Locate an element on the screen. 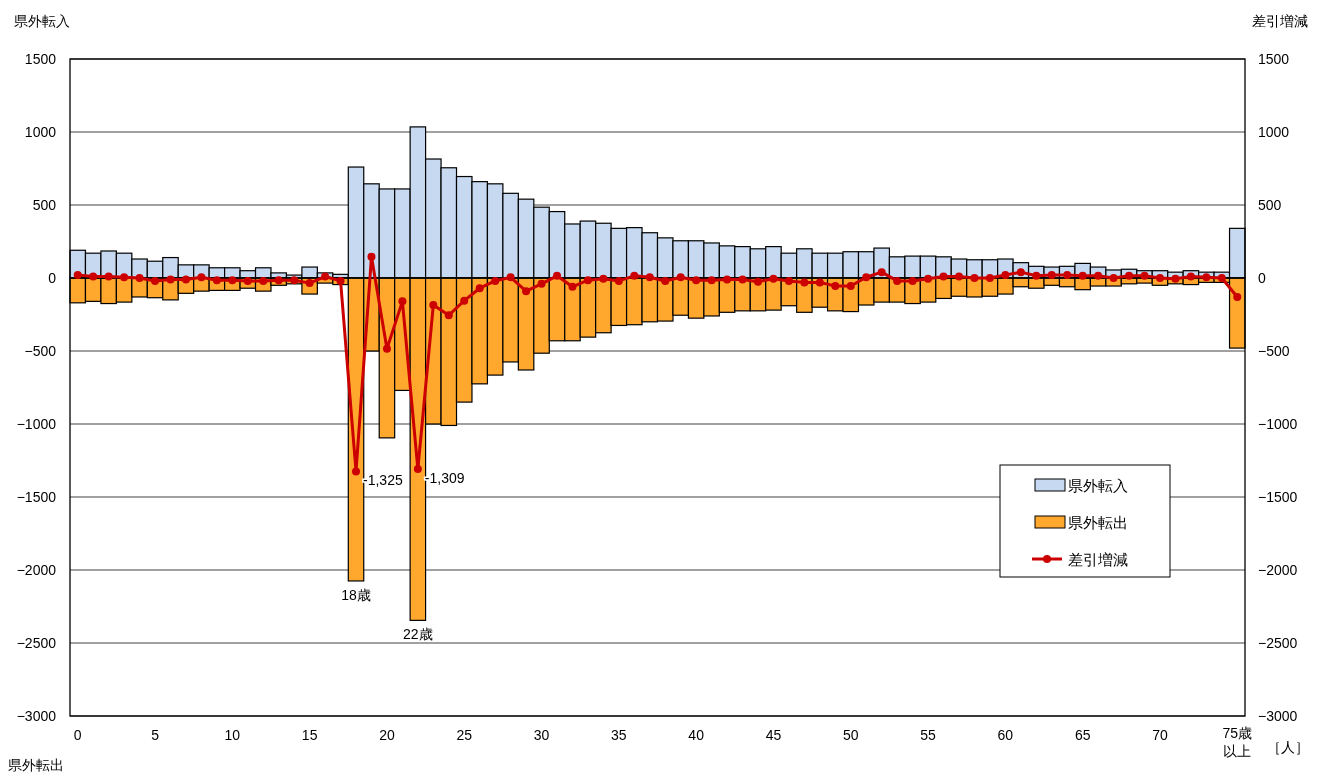 The image size is (1322, 774). legend-label: 県外転出 is located at coordinates (1098, 522).